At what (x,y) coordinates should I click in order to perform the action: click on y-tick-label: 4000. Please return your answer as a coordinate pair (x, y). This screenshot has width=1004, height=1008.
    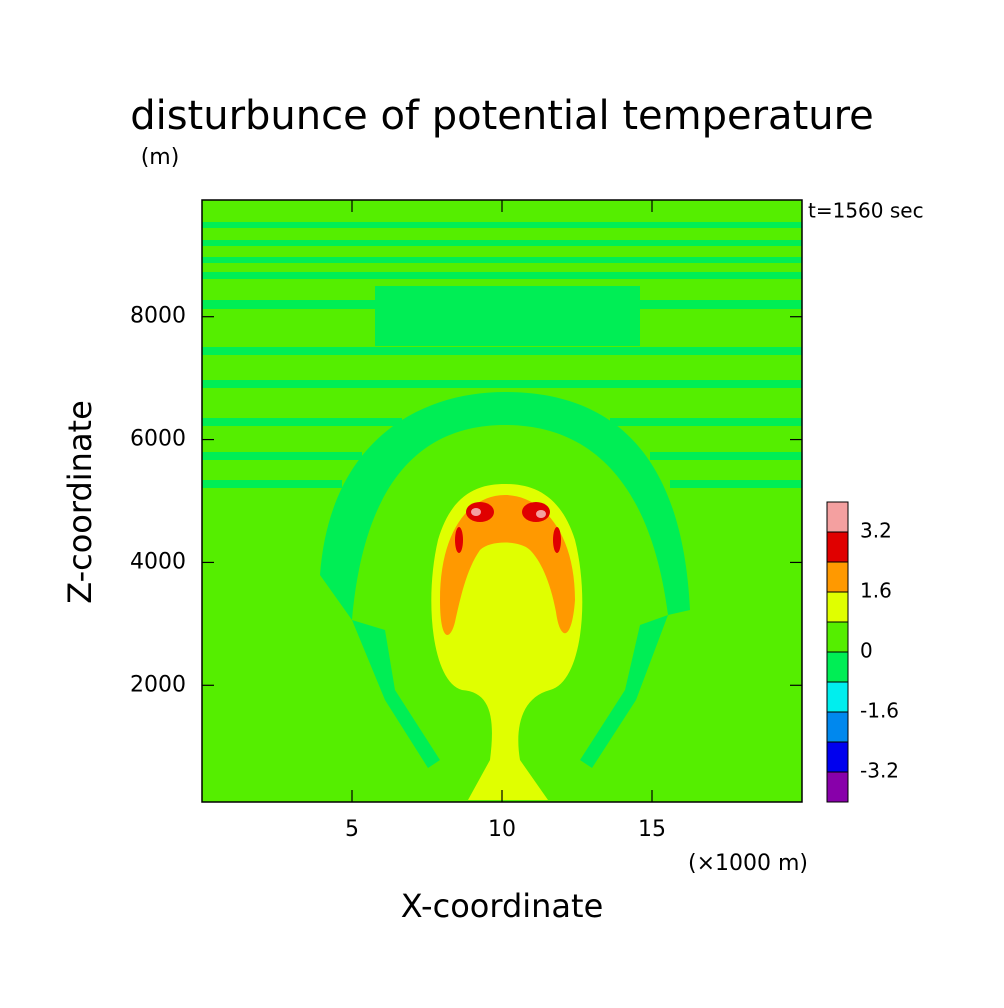
    Looking at the image, I should click on (158, 561).